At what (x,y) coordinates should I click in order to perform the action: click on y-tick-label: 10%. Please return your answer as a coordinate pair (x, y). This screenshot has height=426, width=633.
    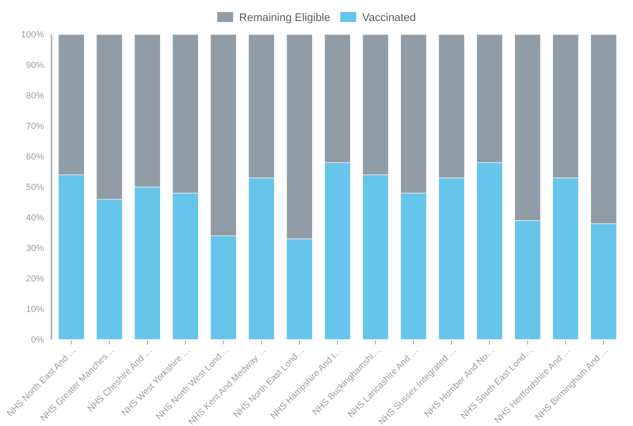
    Looking at the image, I should click on (35, 309).